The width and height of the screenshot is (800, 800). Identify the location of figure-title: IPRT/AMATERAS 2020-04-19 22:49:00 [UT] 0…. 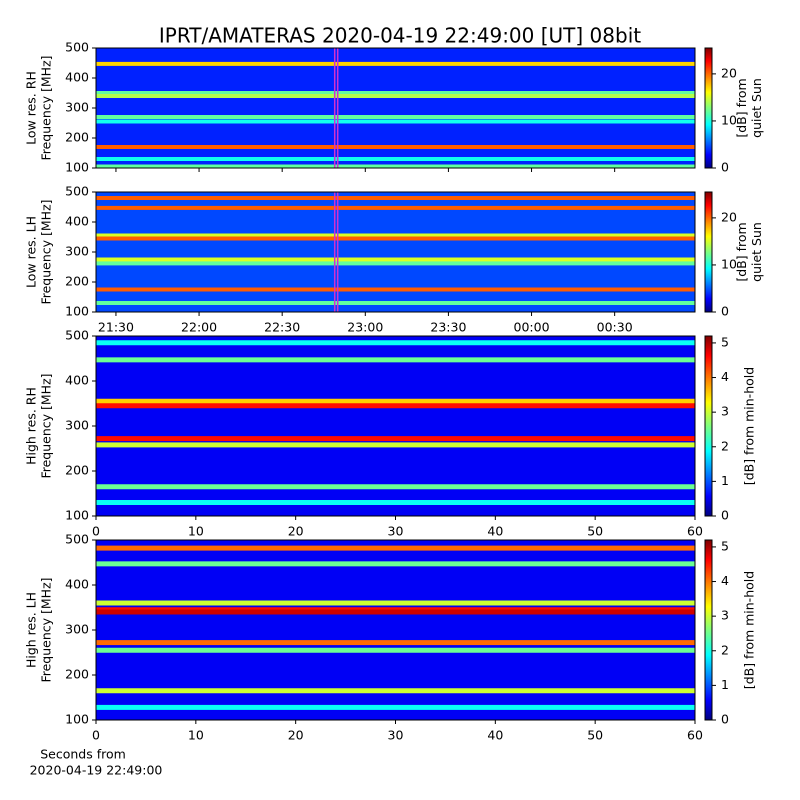
(400, 36).